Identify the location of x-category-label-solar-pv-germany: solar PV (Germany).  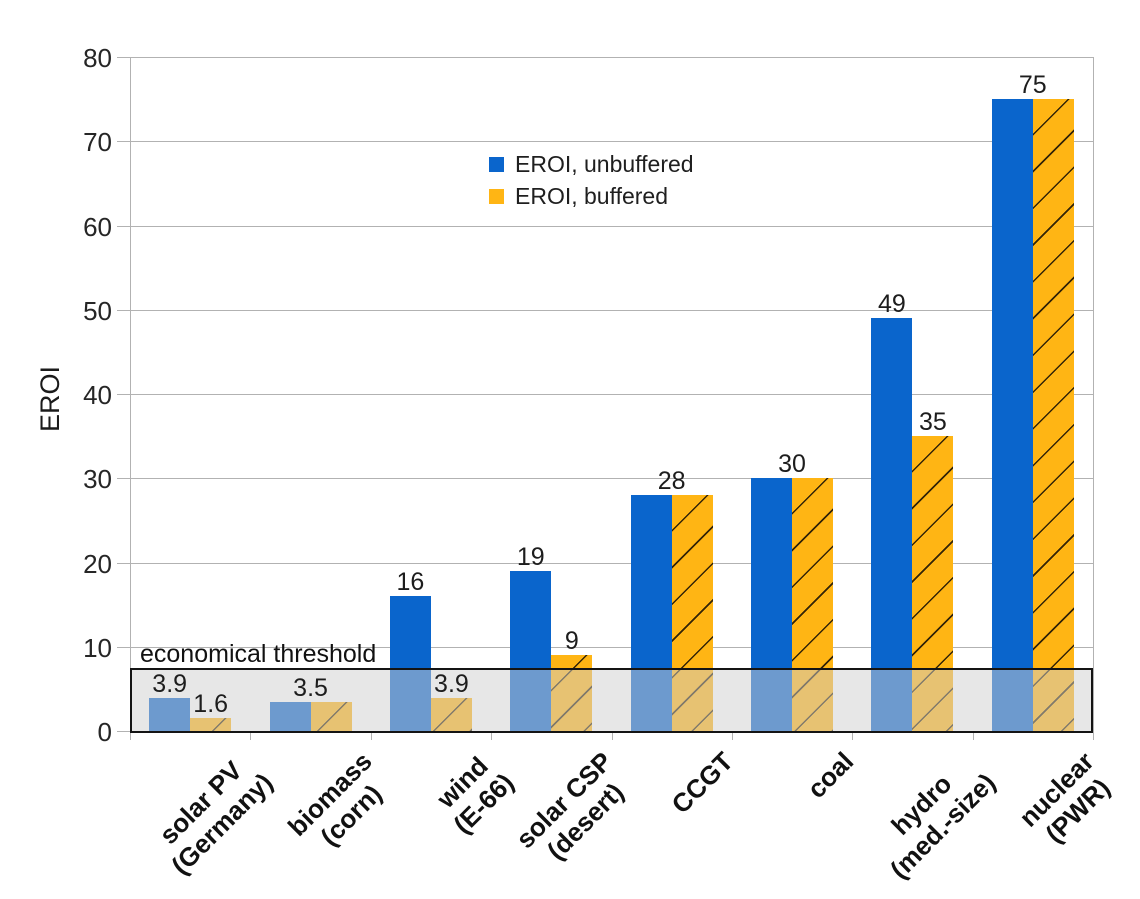
(211, 813).